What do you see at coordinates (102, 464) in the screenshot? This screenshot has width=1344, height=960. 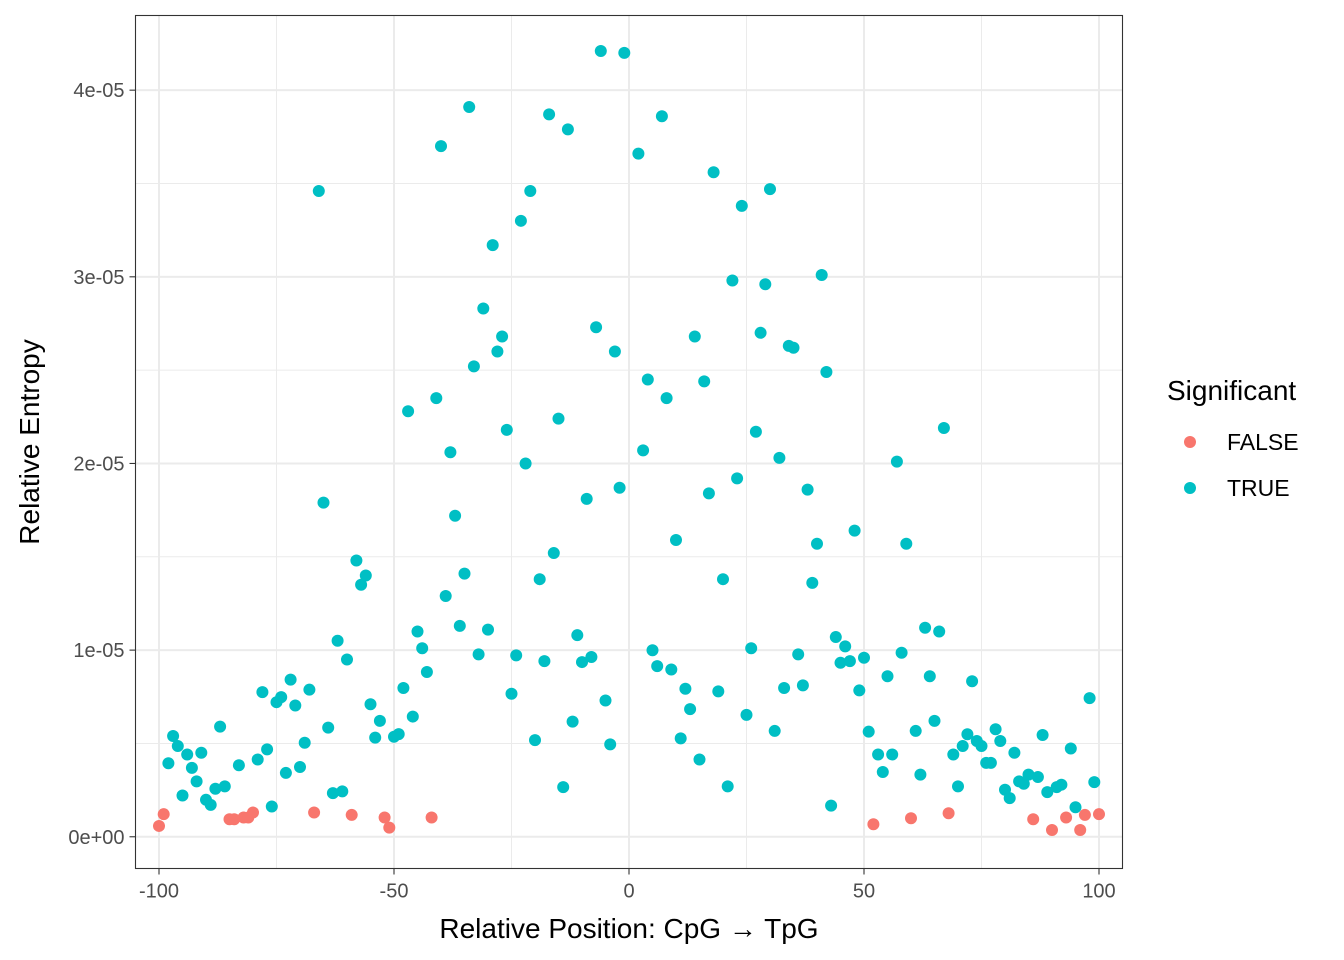 I see `y-axis: 0e+00 1e-05 2e-05 3e-05 4e-05` at bounding box center [102, 464].